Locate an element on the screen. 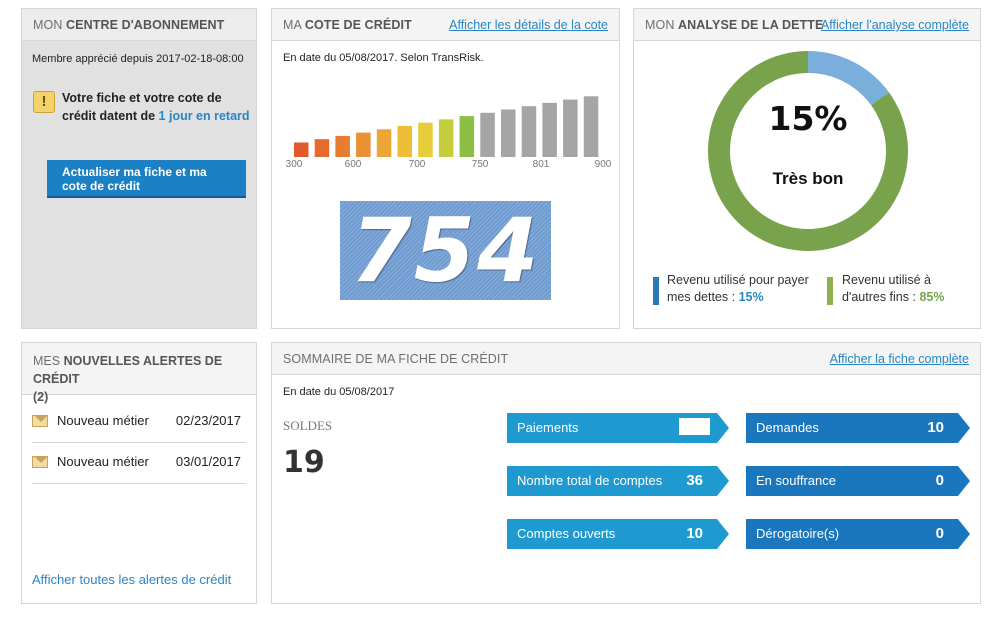 The image size is (997, 625). stat-derogatory: Dérogatoire(s) 0 is located at coordinates (858, 534).